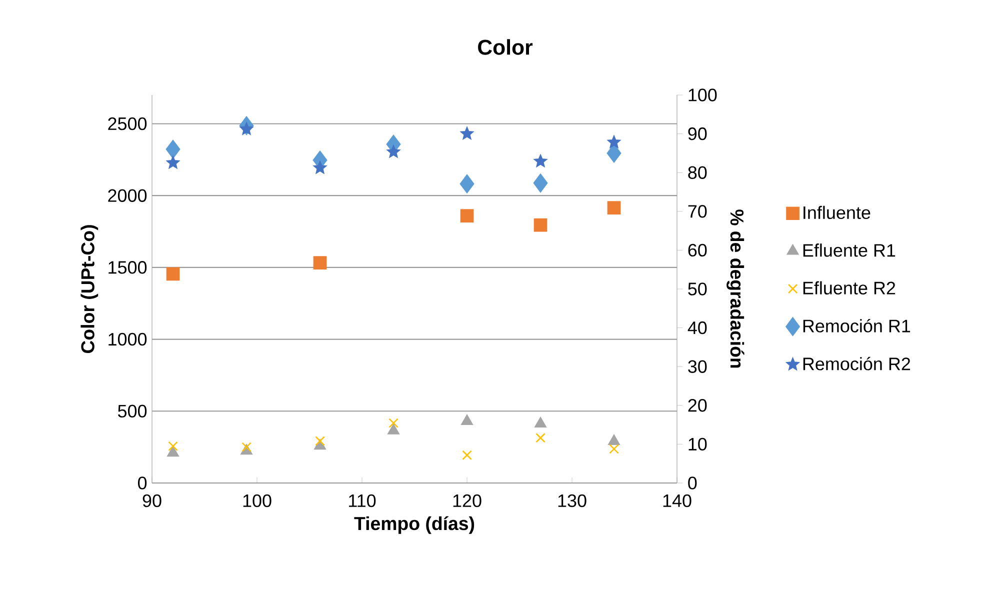 The height and width of the screenshot is (591, 985). Describe the element at coordinates (697, 211) in the screenshot. I see `y2-tick-label: 70` at that location.